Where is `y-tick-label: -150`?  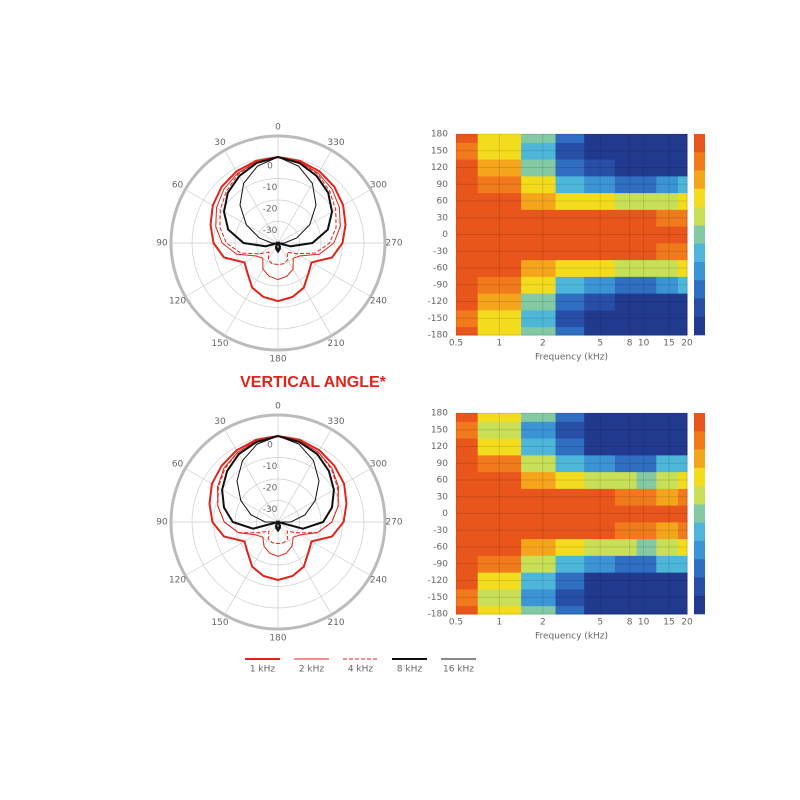
y-tick-label: -150 is located at coordinates (438, 319).